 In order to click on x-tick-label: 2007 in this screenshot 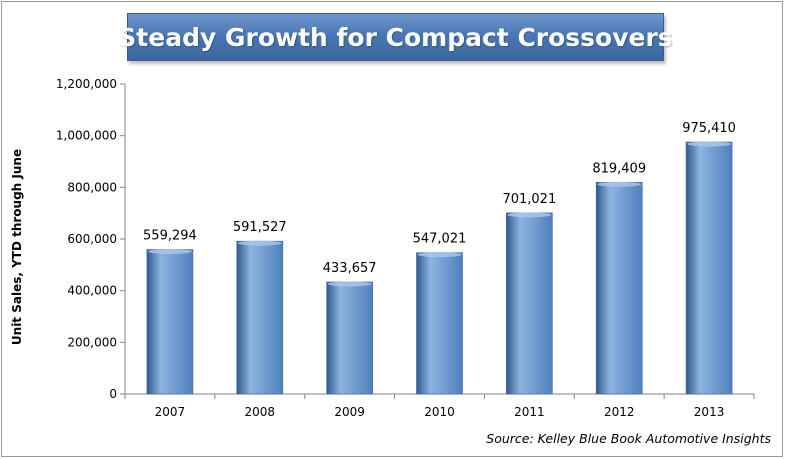, I will do `click(170, 412)`.